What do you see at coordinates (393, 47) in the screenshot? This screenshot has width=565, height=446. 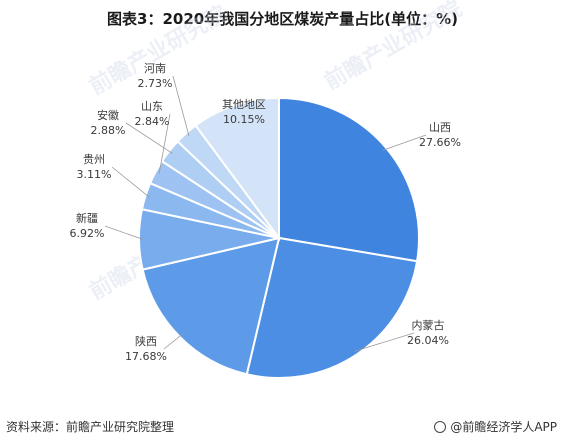 I see `watermark-text: 前瞻产业研究院` at bounding box center [393, 47].